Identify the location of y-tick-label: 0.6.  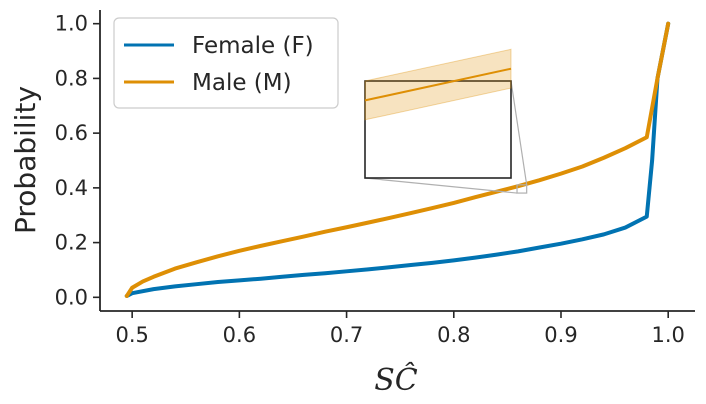
(71, 133).